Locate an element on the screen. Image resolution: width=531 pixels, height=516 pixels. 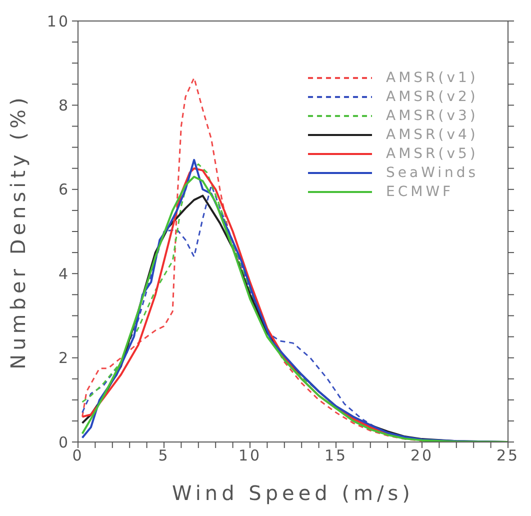
legend-label: SeaWinds is located at coordinates (432, 172).